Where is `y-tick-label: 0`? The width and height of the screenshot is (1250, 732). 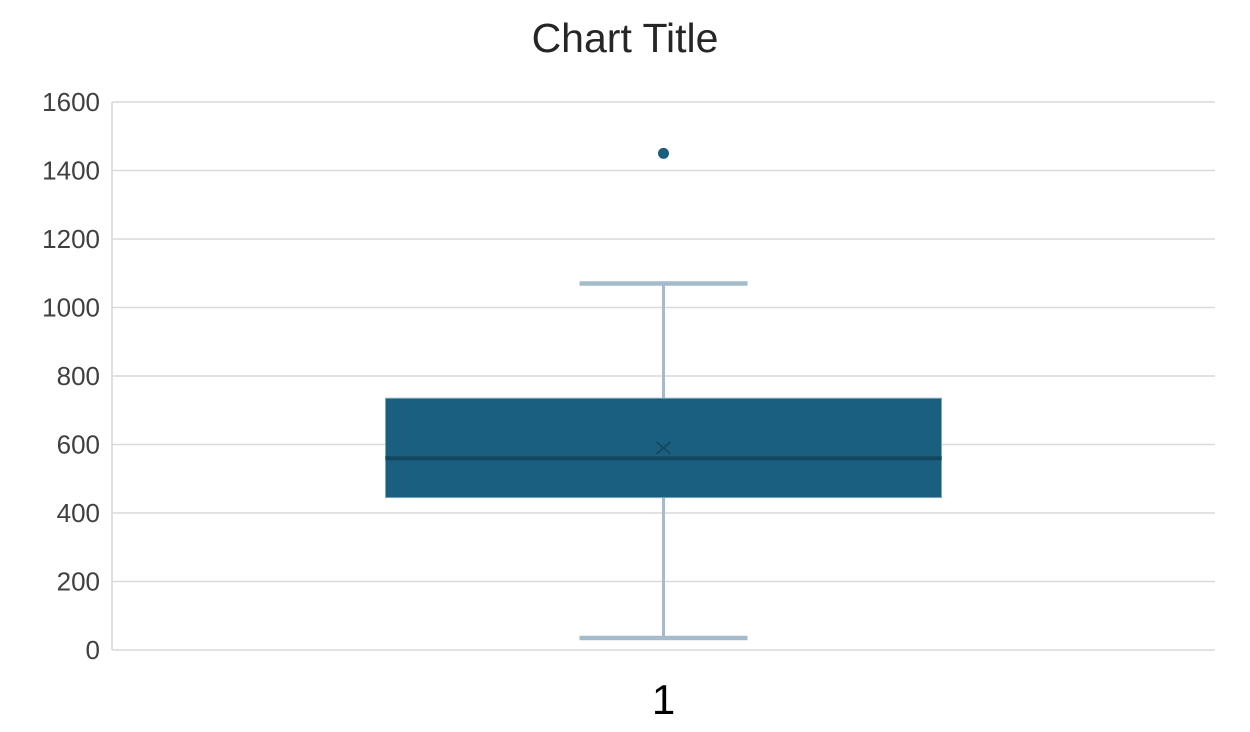
y-tick-label: 0 is located at coordinates (93, 650).